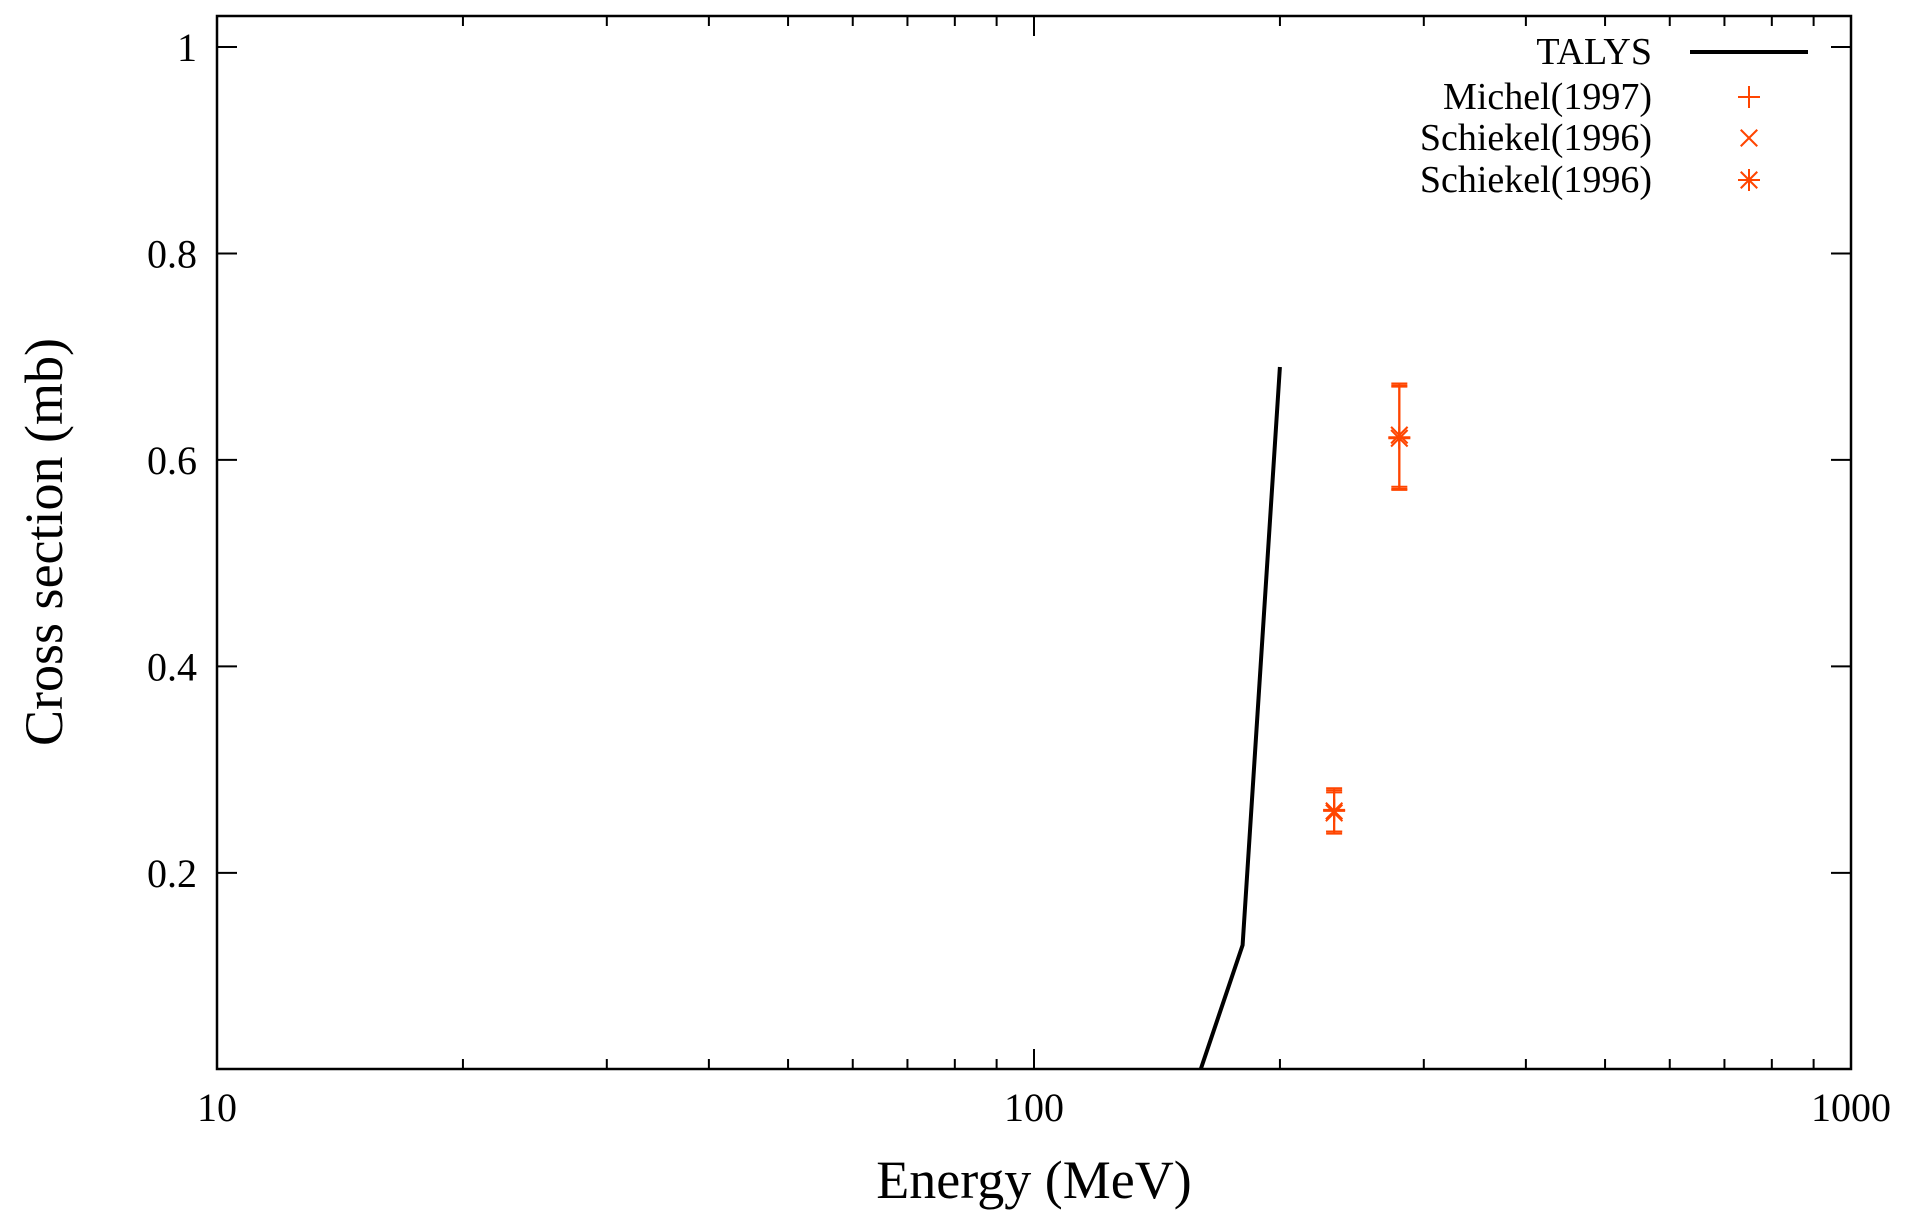 The image size is (1919, 1215). What do you see at coordinates (1033, 1180) in the screenshot?
I see `x-axis-title: Energy (MeV)` at bounding box center [1033, 1180].